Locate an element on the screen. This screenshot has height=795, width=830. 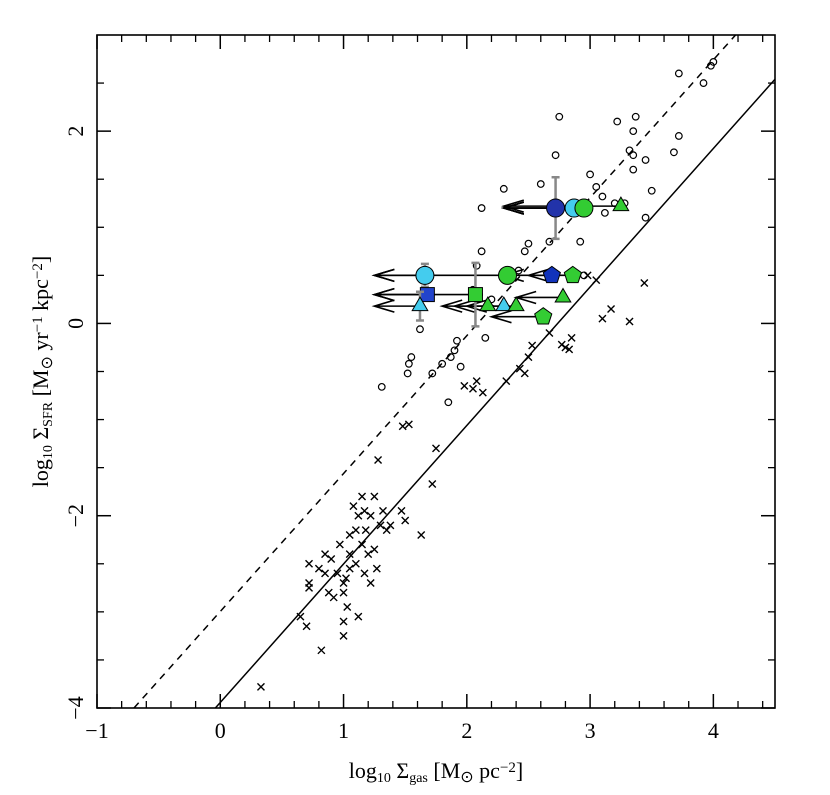
y-tick-label: 2 is located at coordinates (75, 131).